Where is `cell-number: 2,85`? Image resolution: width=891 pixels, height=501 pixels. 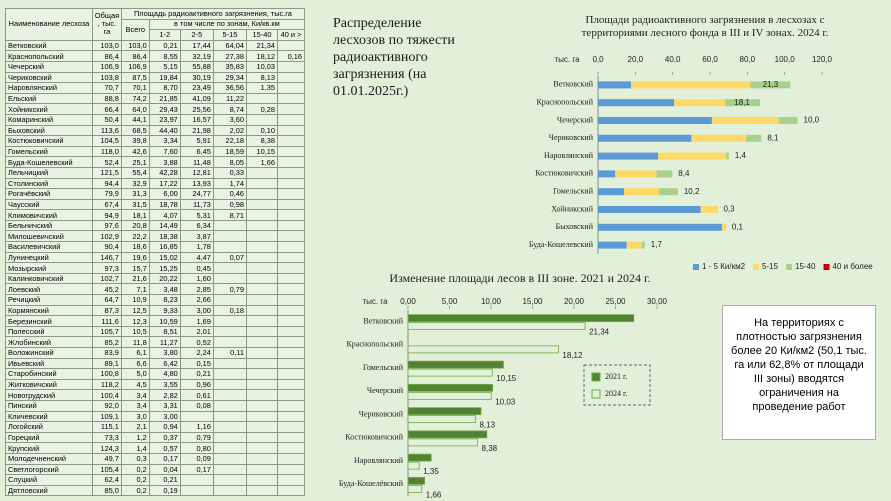 cell-number: 2,85 is located at coordinates (196, 289).